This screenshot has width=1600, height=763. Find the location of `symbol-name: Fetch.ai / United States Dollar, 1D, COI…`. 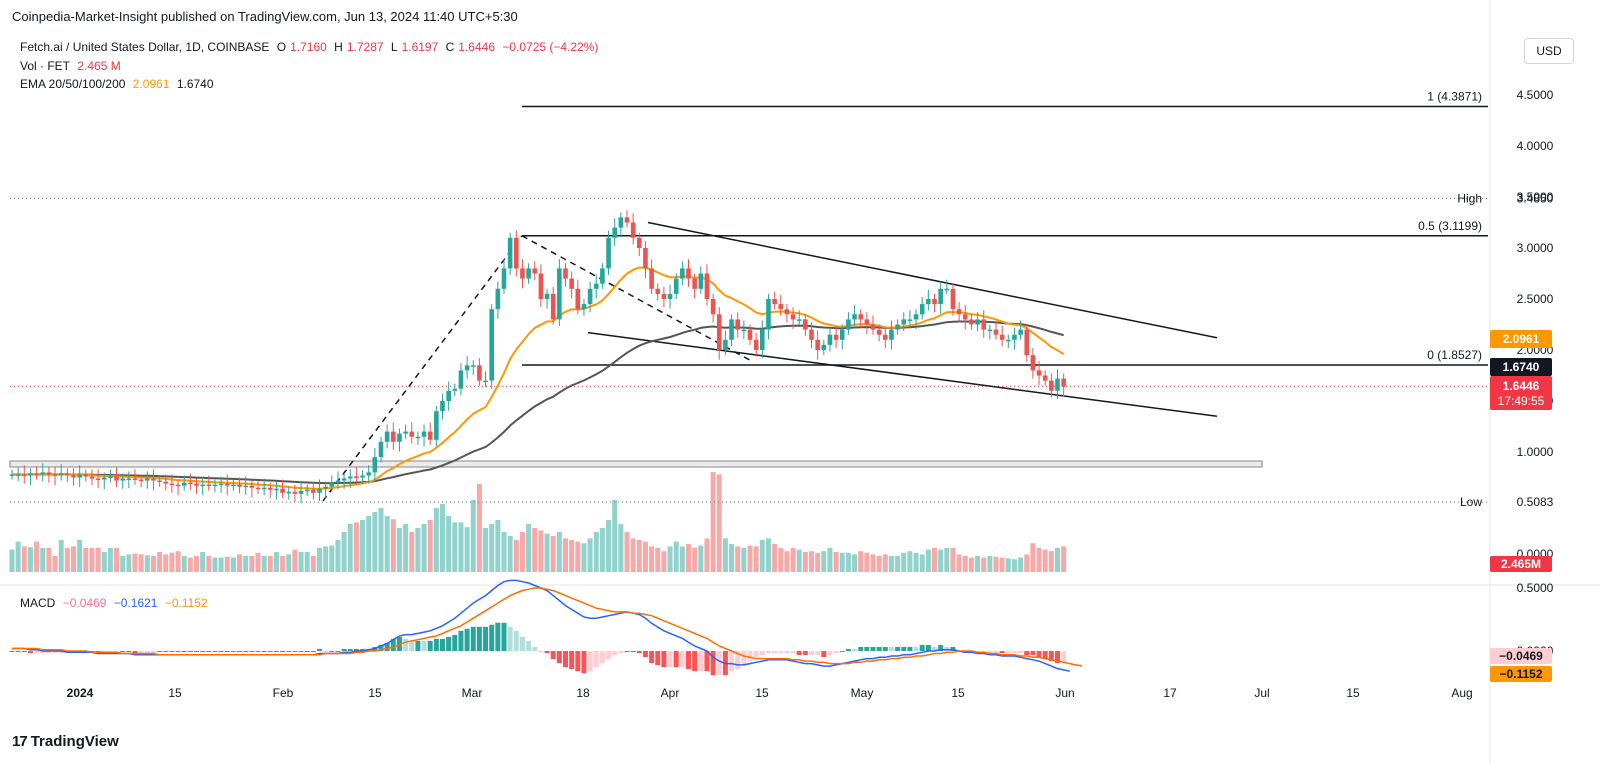

symbol-name: Fetch.ai / United States Dollar, 1D, COI… is located at coordinates (145, 47).